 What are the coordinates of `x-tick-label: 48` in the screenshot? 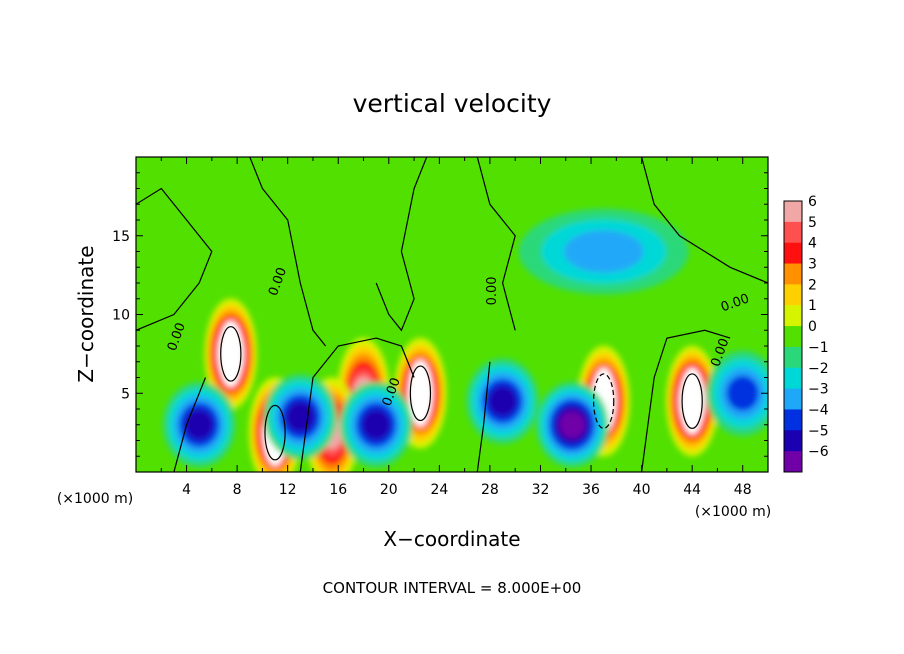 It's located at (743, 490).